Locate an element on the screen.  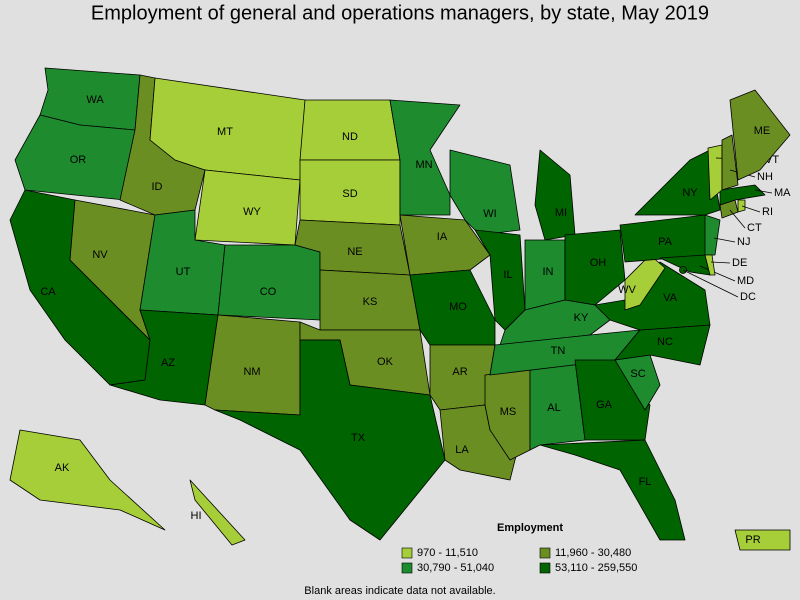
state-label: AK is located at coordinates (62, 468).